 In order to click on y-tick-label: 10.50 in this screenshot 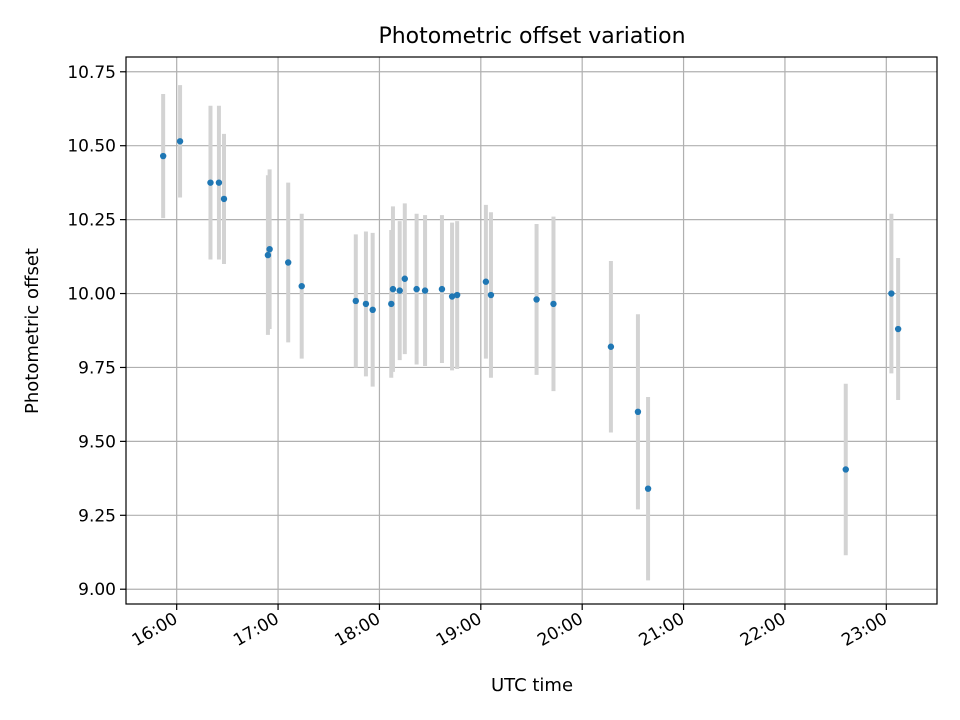, I will do `click(91, 147)`.